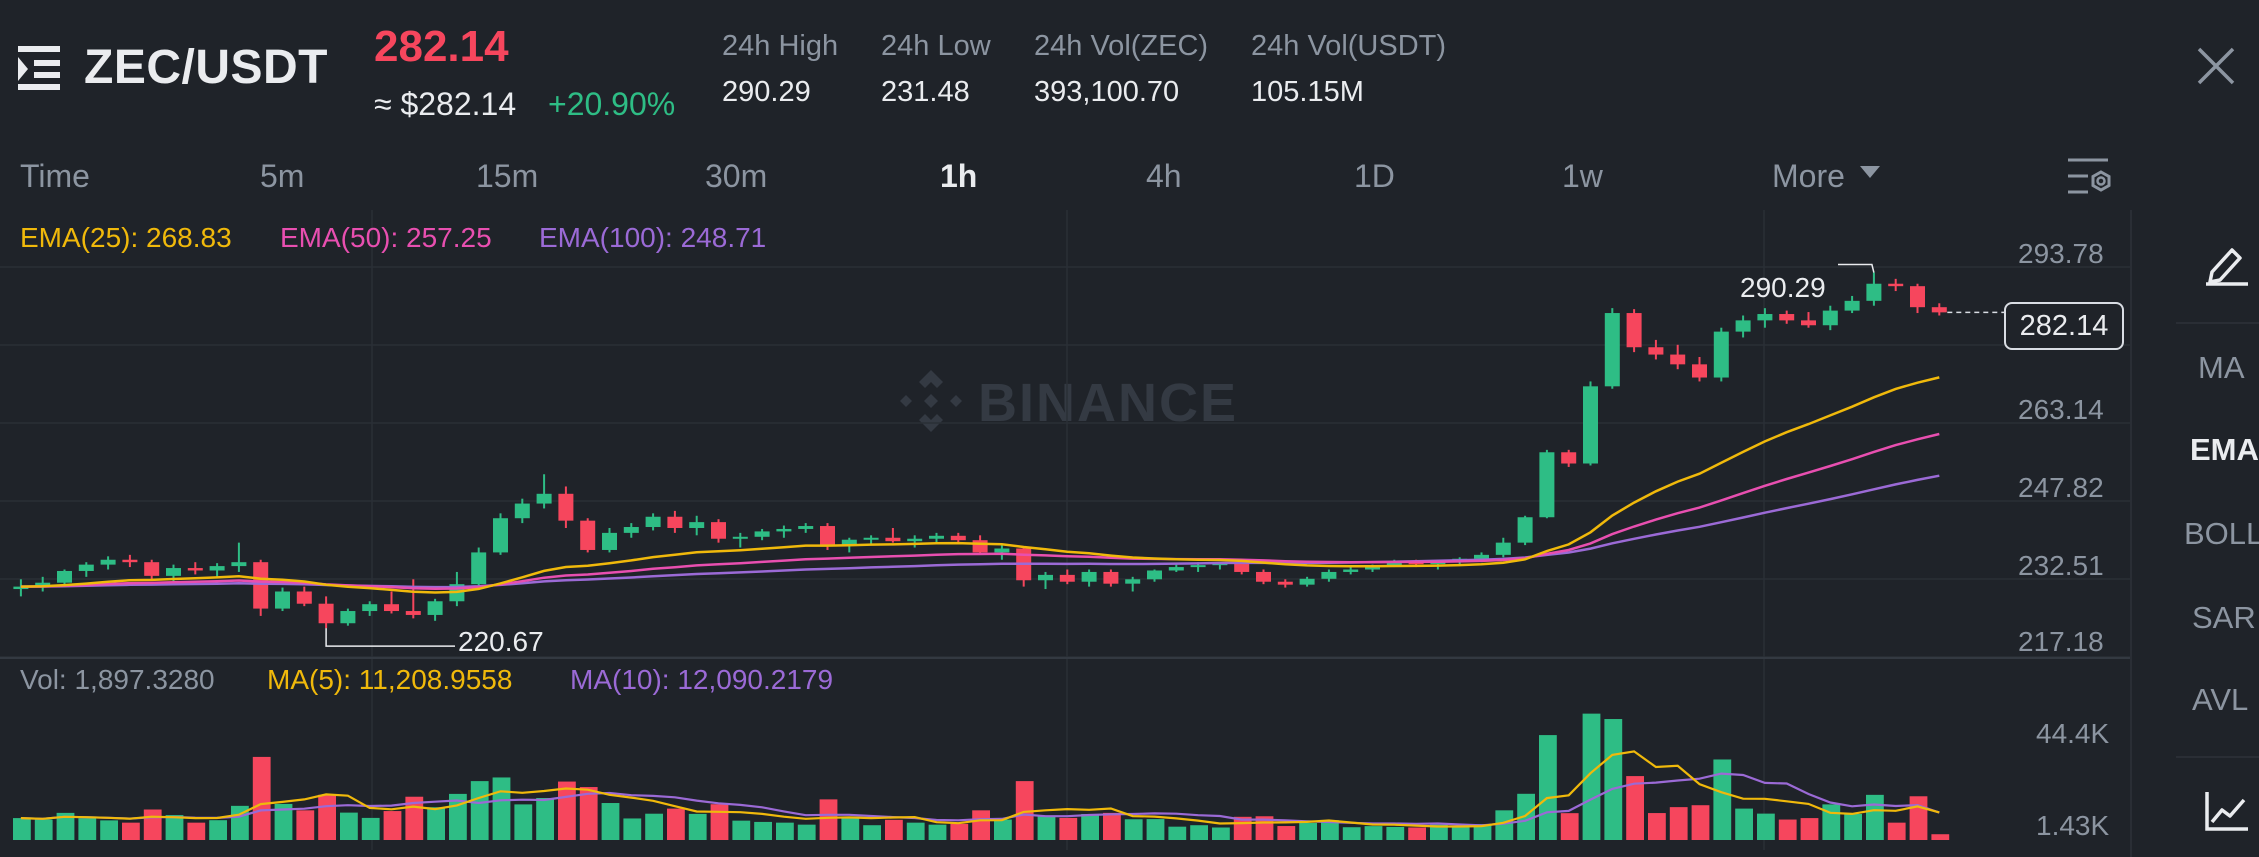  I want to click on stat-24h-vol-zec-value: 393,100.70, so click(1107, 92).